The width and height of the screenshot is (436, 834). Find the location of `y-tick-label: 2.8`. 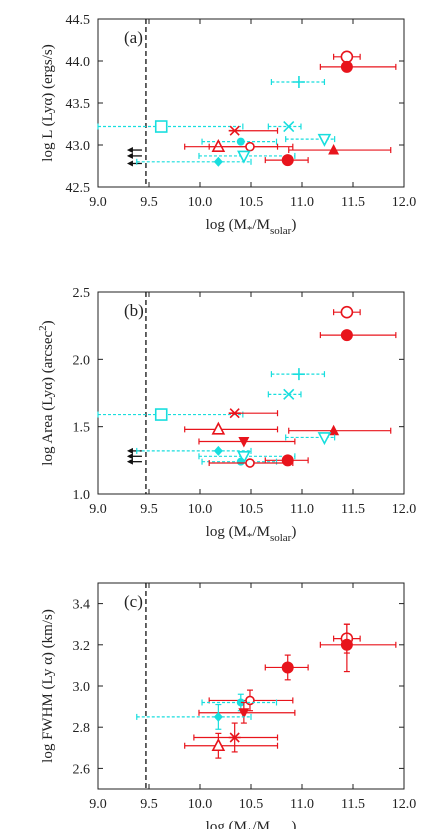

y-tick-label: 2.8 is located at coordinates (82, 728).